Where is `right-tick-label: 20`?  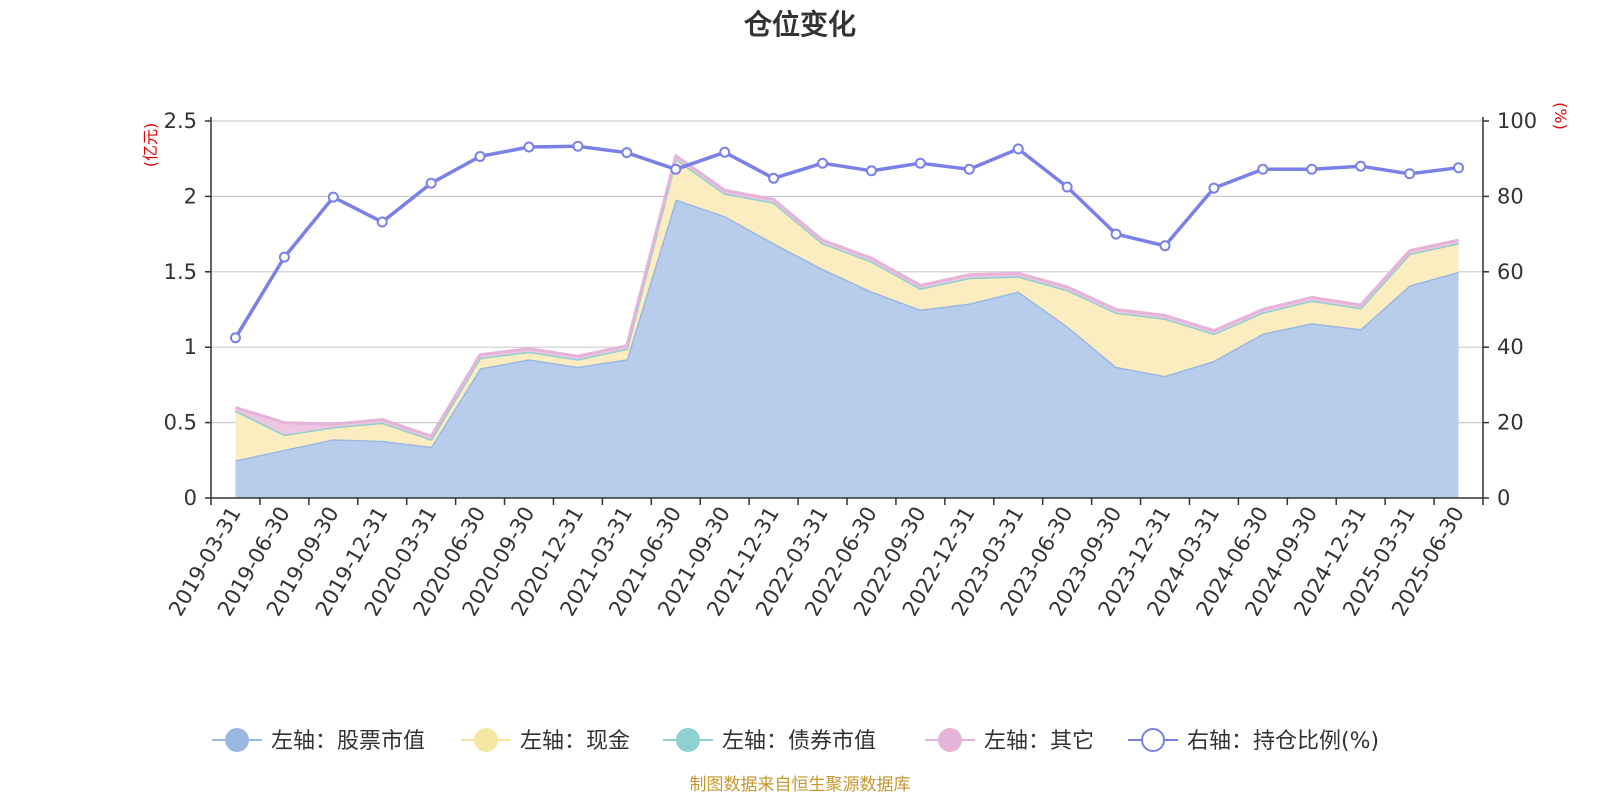
right-tick-label: 20 is located at coordinates (1510, 423).